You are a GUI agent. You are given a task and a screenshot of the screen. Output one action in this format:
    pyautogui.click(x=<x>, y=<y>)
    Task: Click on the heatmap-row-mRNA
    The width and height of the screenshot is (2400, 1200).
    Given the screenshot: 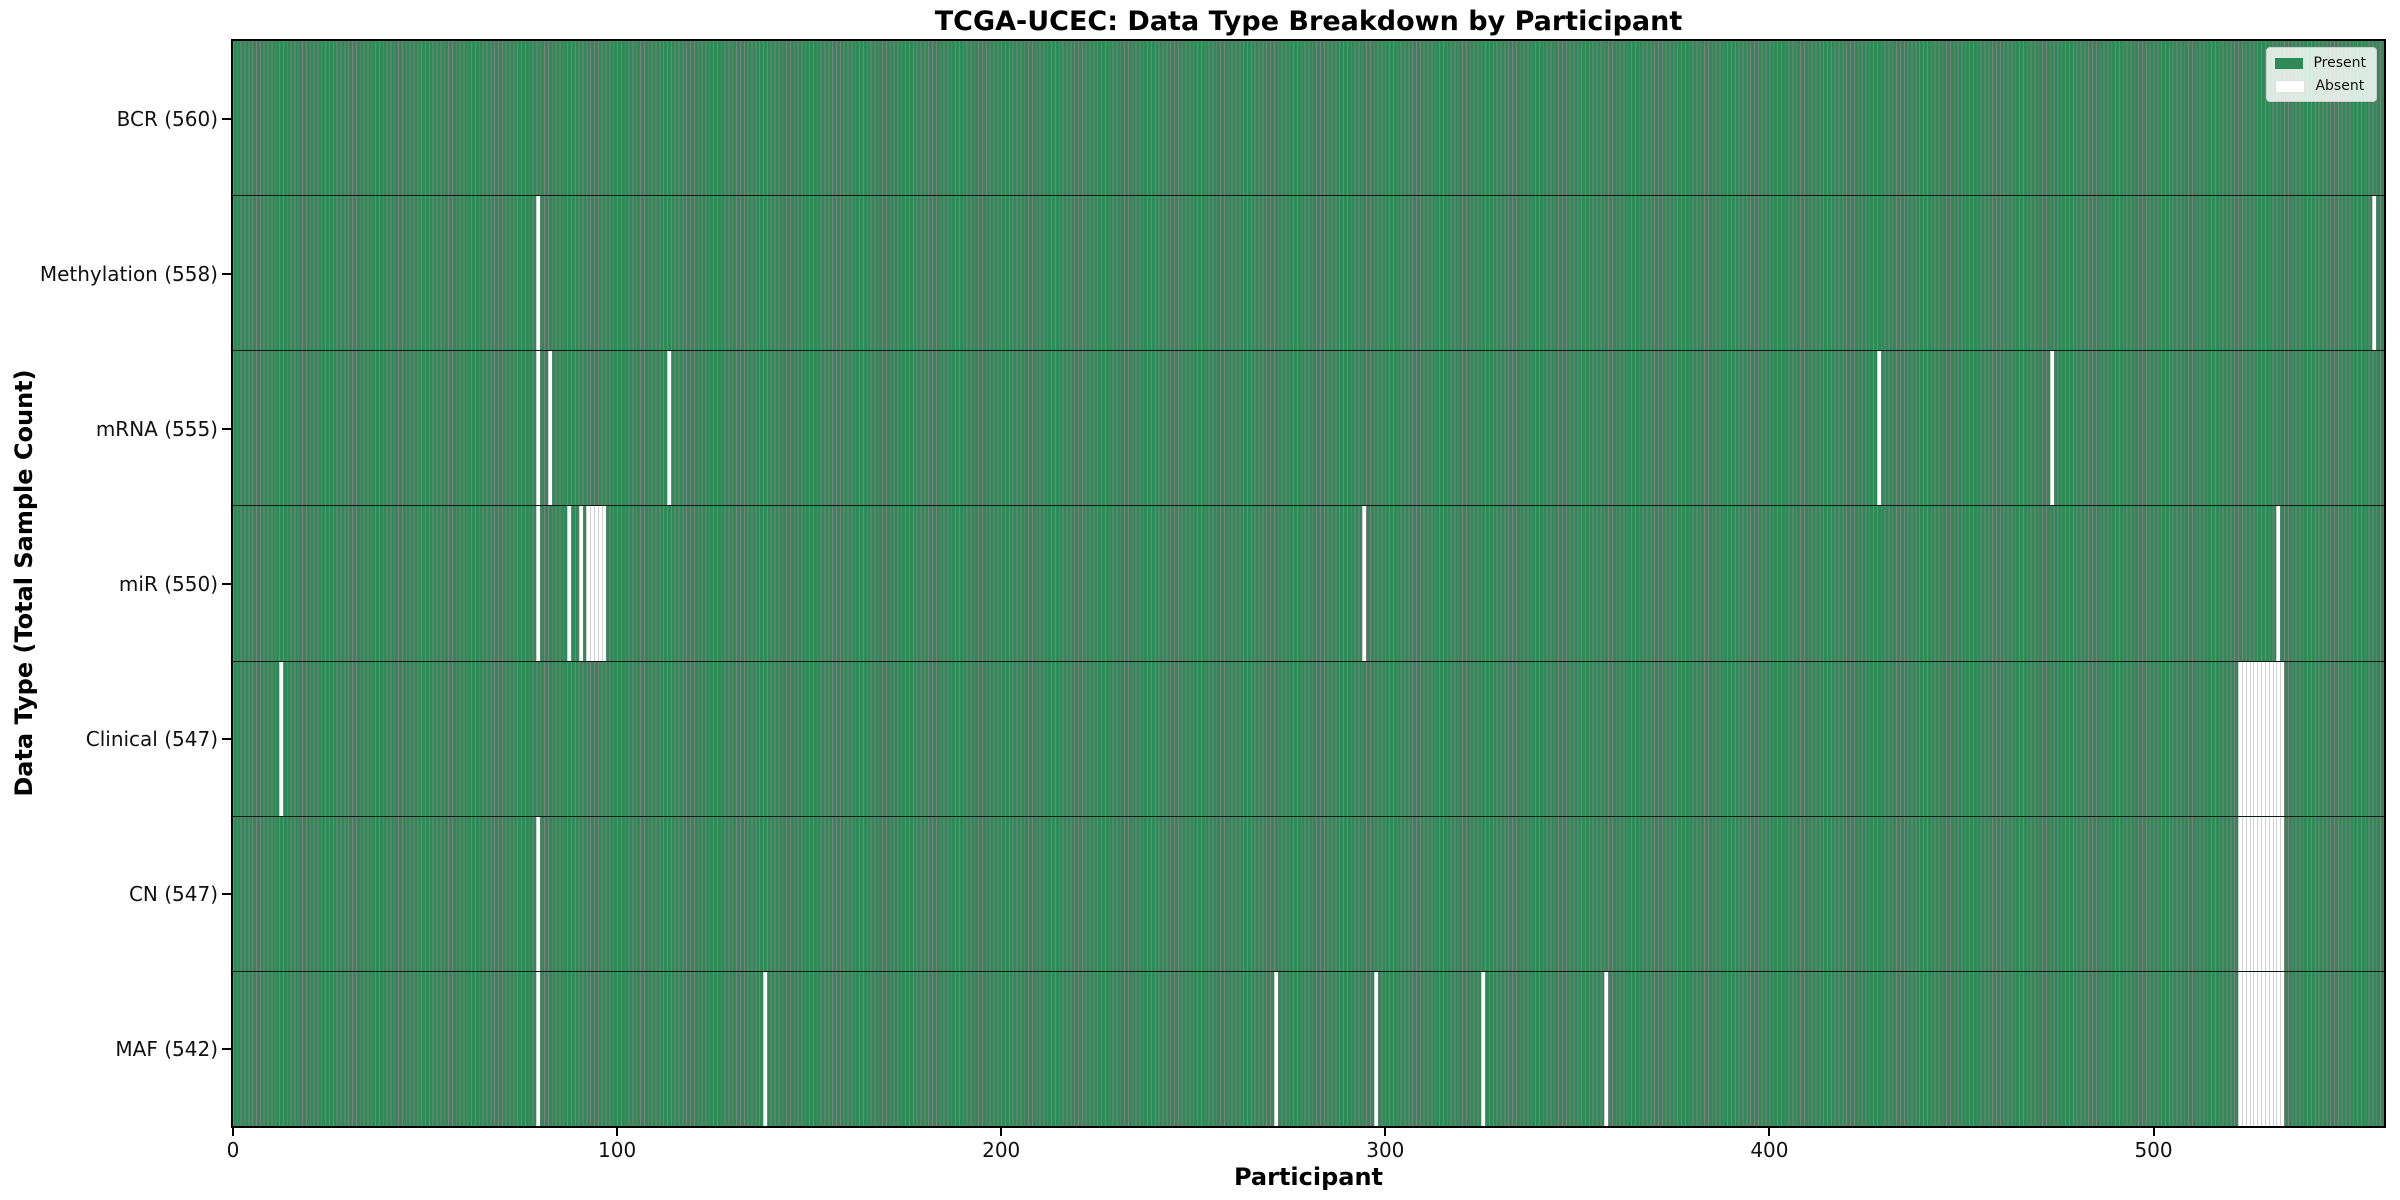 What is the action you would take?
    pyautogui.click(x=1308, y=428)
    